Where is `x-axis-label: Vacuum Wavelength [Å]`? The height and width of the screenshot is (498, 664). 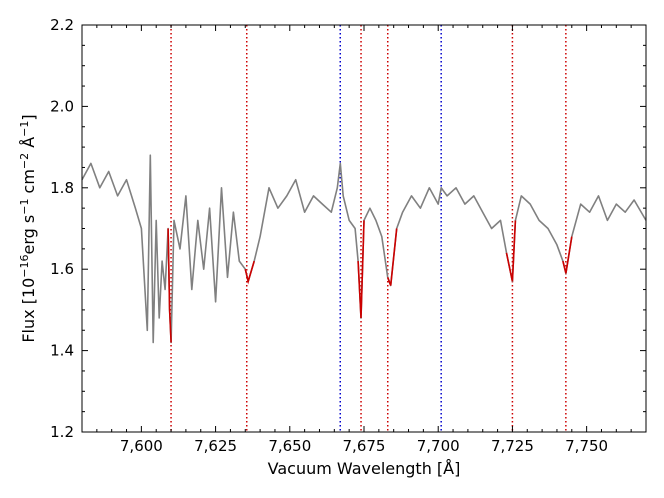 x-axis-label: Vacuum Wavelength [Å] is located at coordinates (364, 468).